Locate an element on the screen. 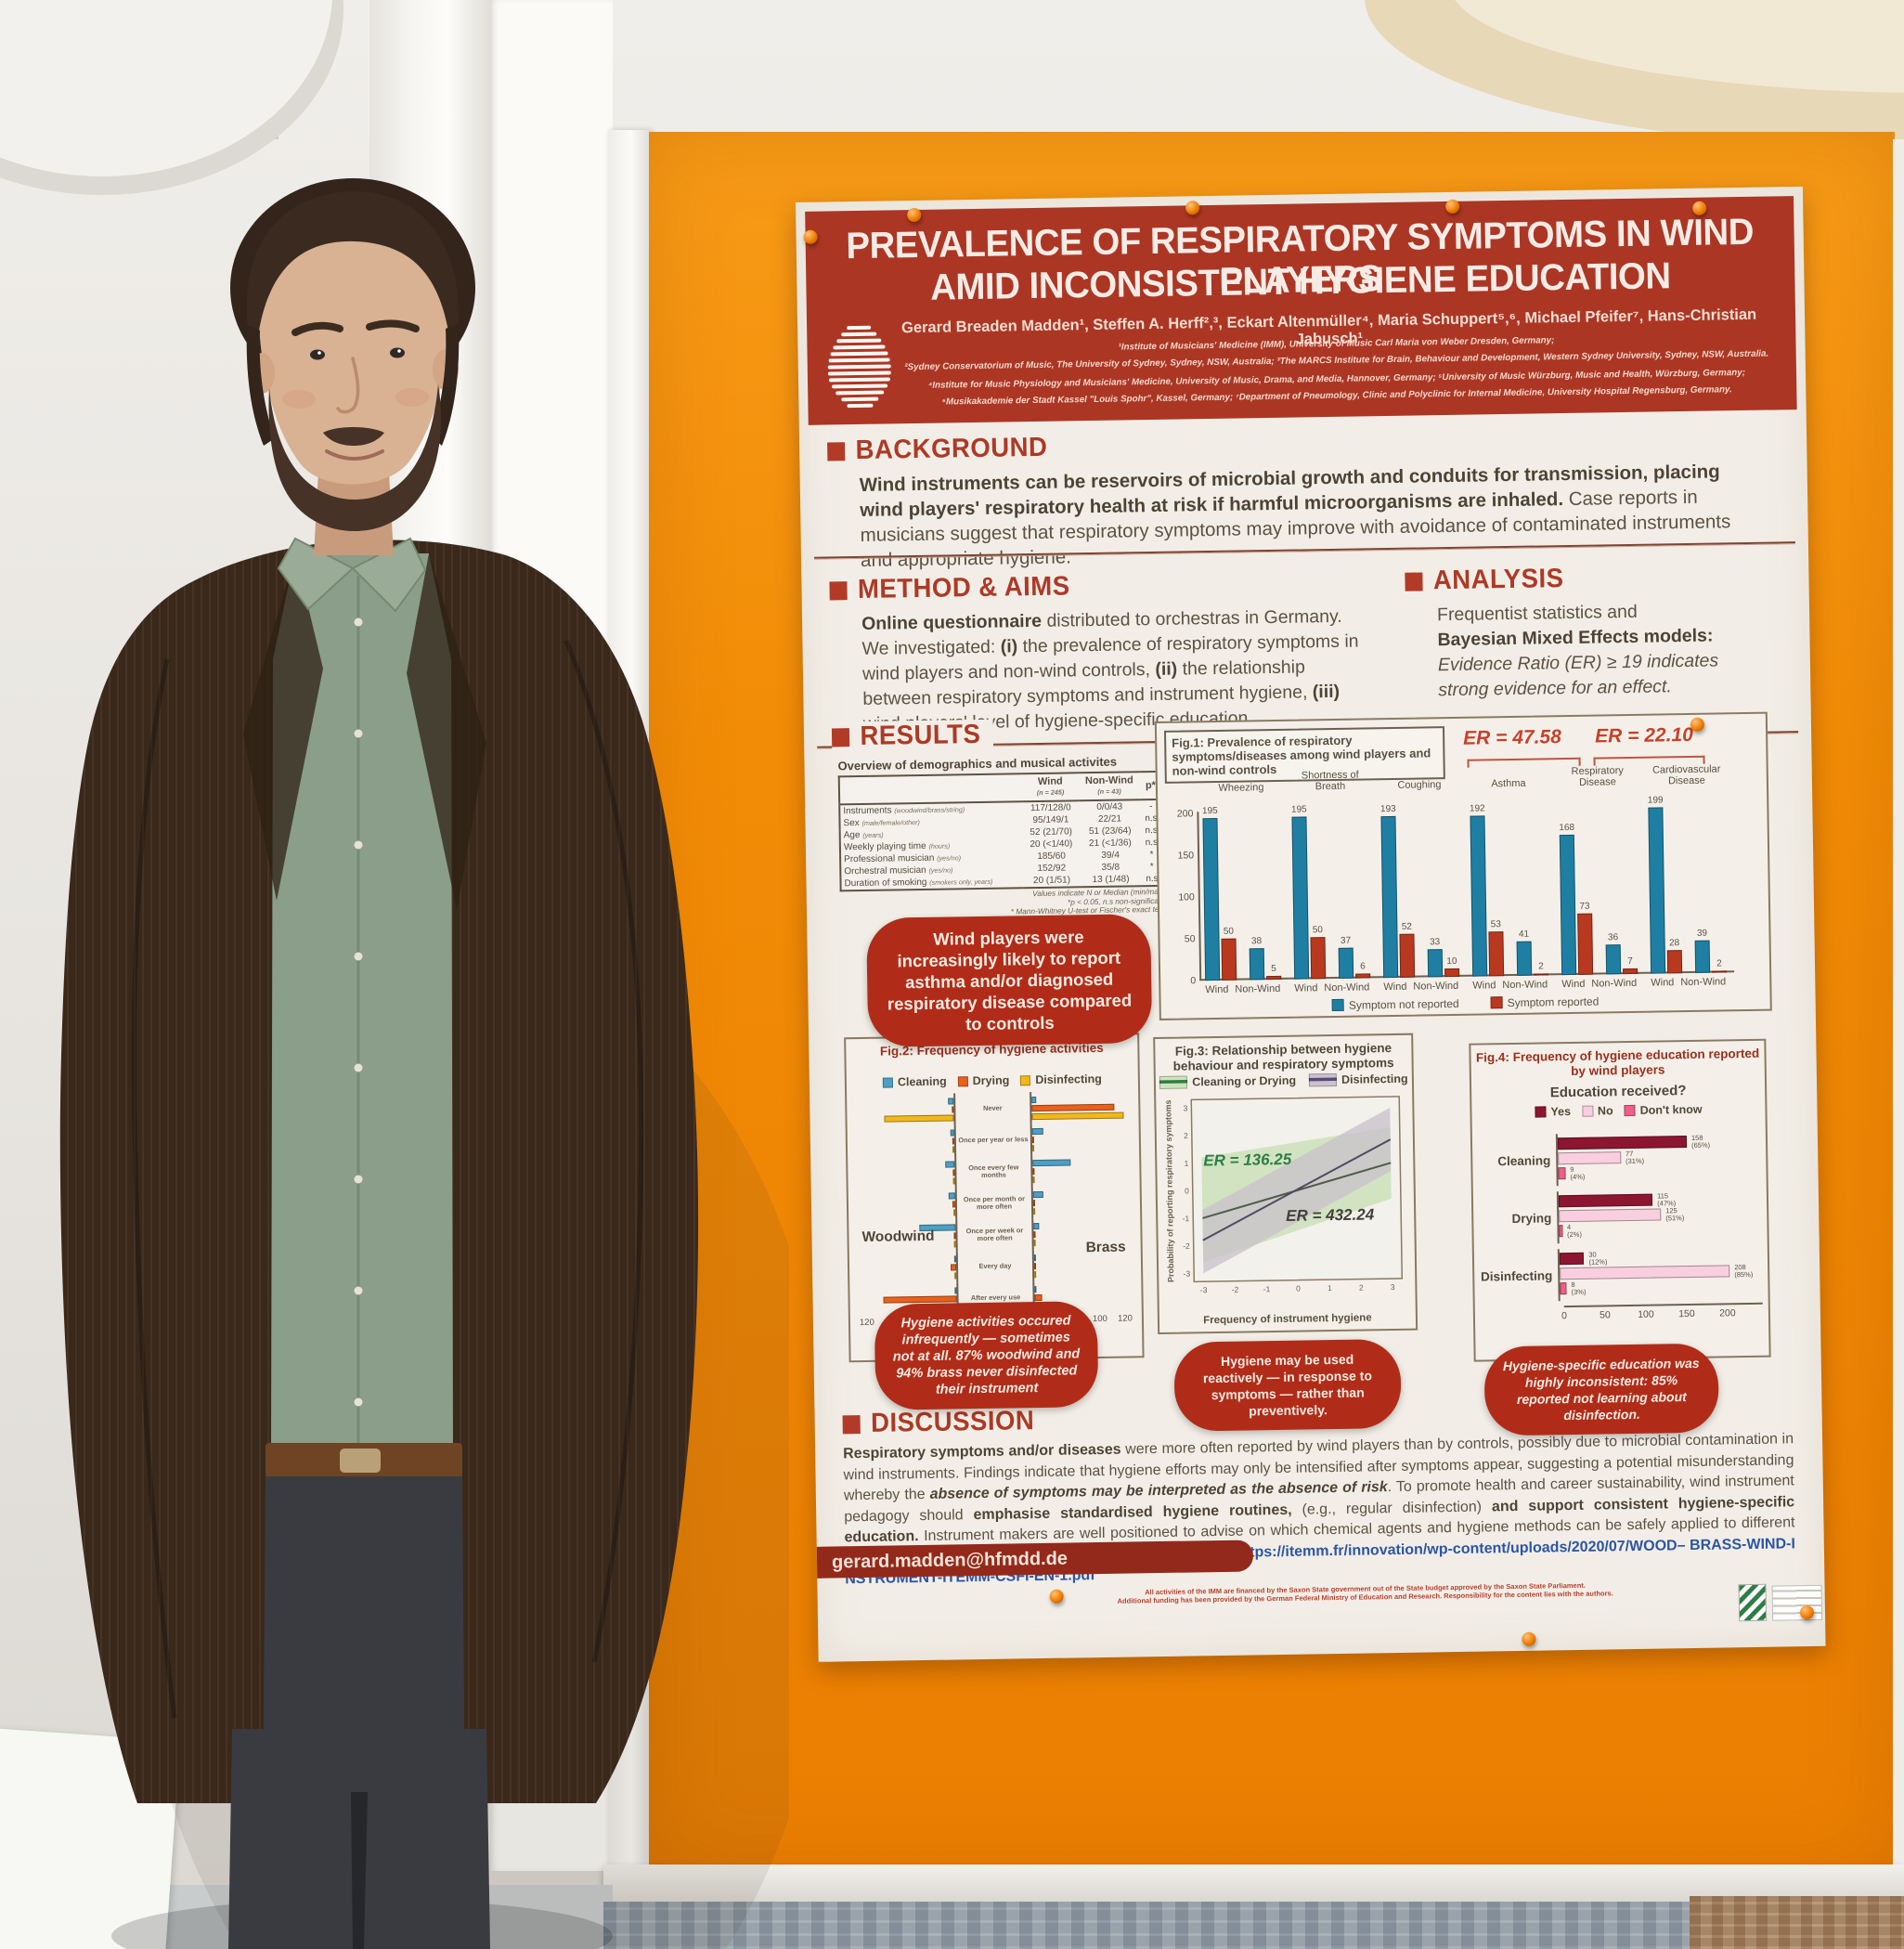  figure-3-legend: Cleaning or Drying Disinfecting is located at coordinates (1284, 1080).